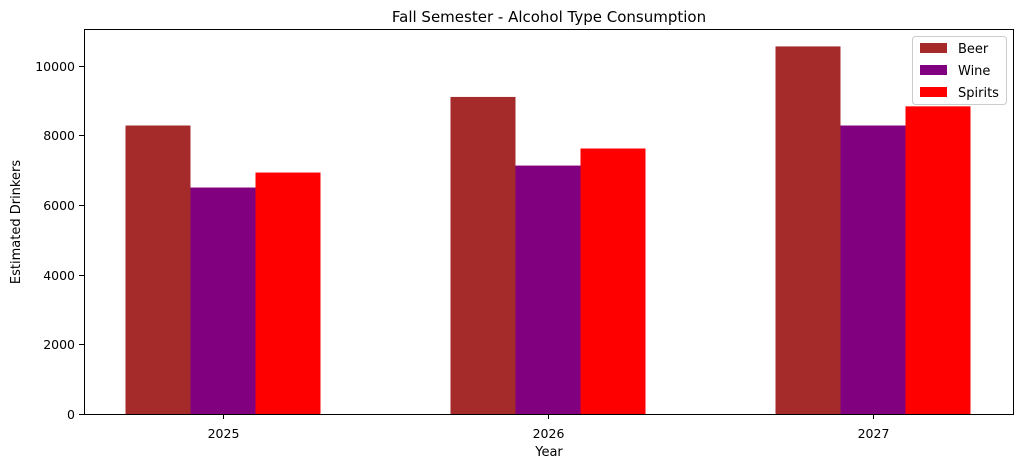 Image resolution: width=1023 pixels, height=468 pixels. Describe the element at coordinates (288, 293) in the screenshot. I see `bar-spirits-2025` at that location.